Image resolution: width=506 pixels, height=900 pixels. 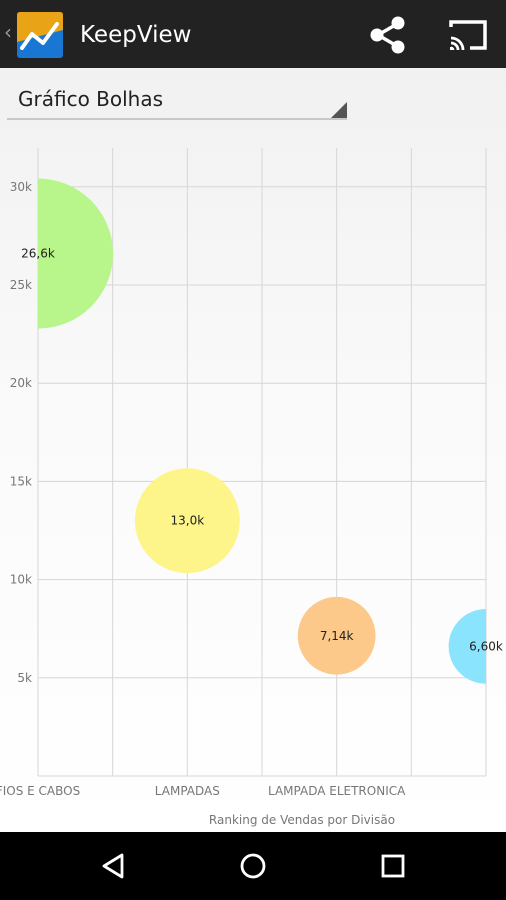 I want to click on data-label: 6,60k, so click(x=486, y=646).